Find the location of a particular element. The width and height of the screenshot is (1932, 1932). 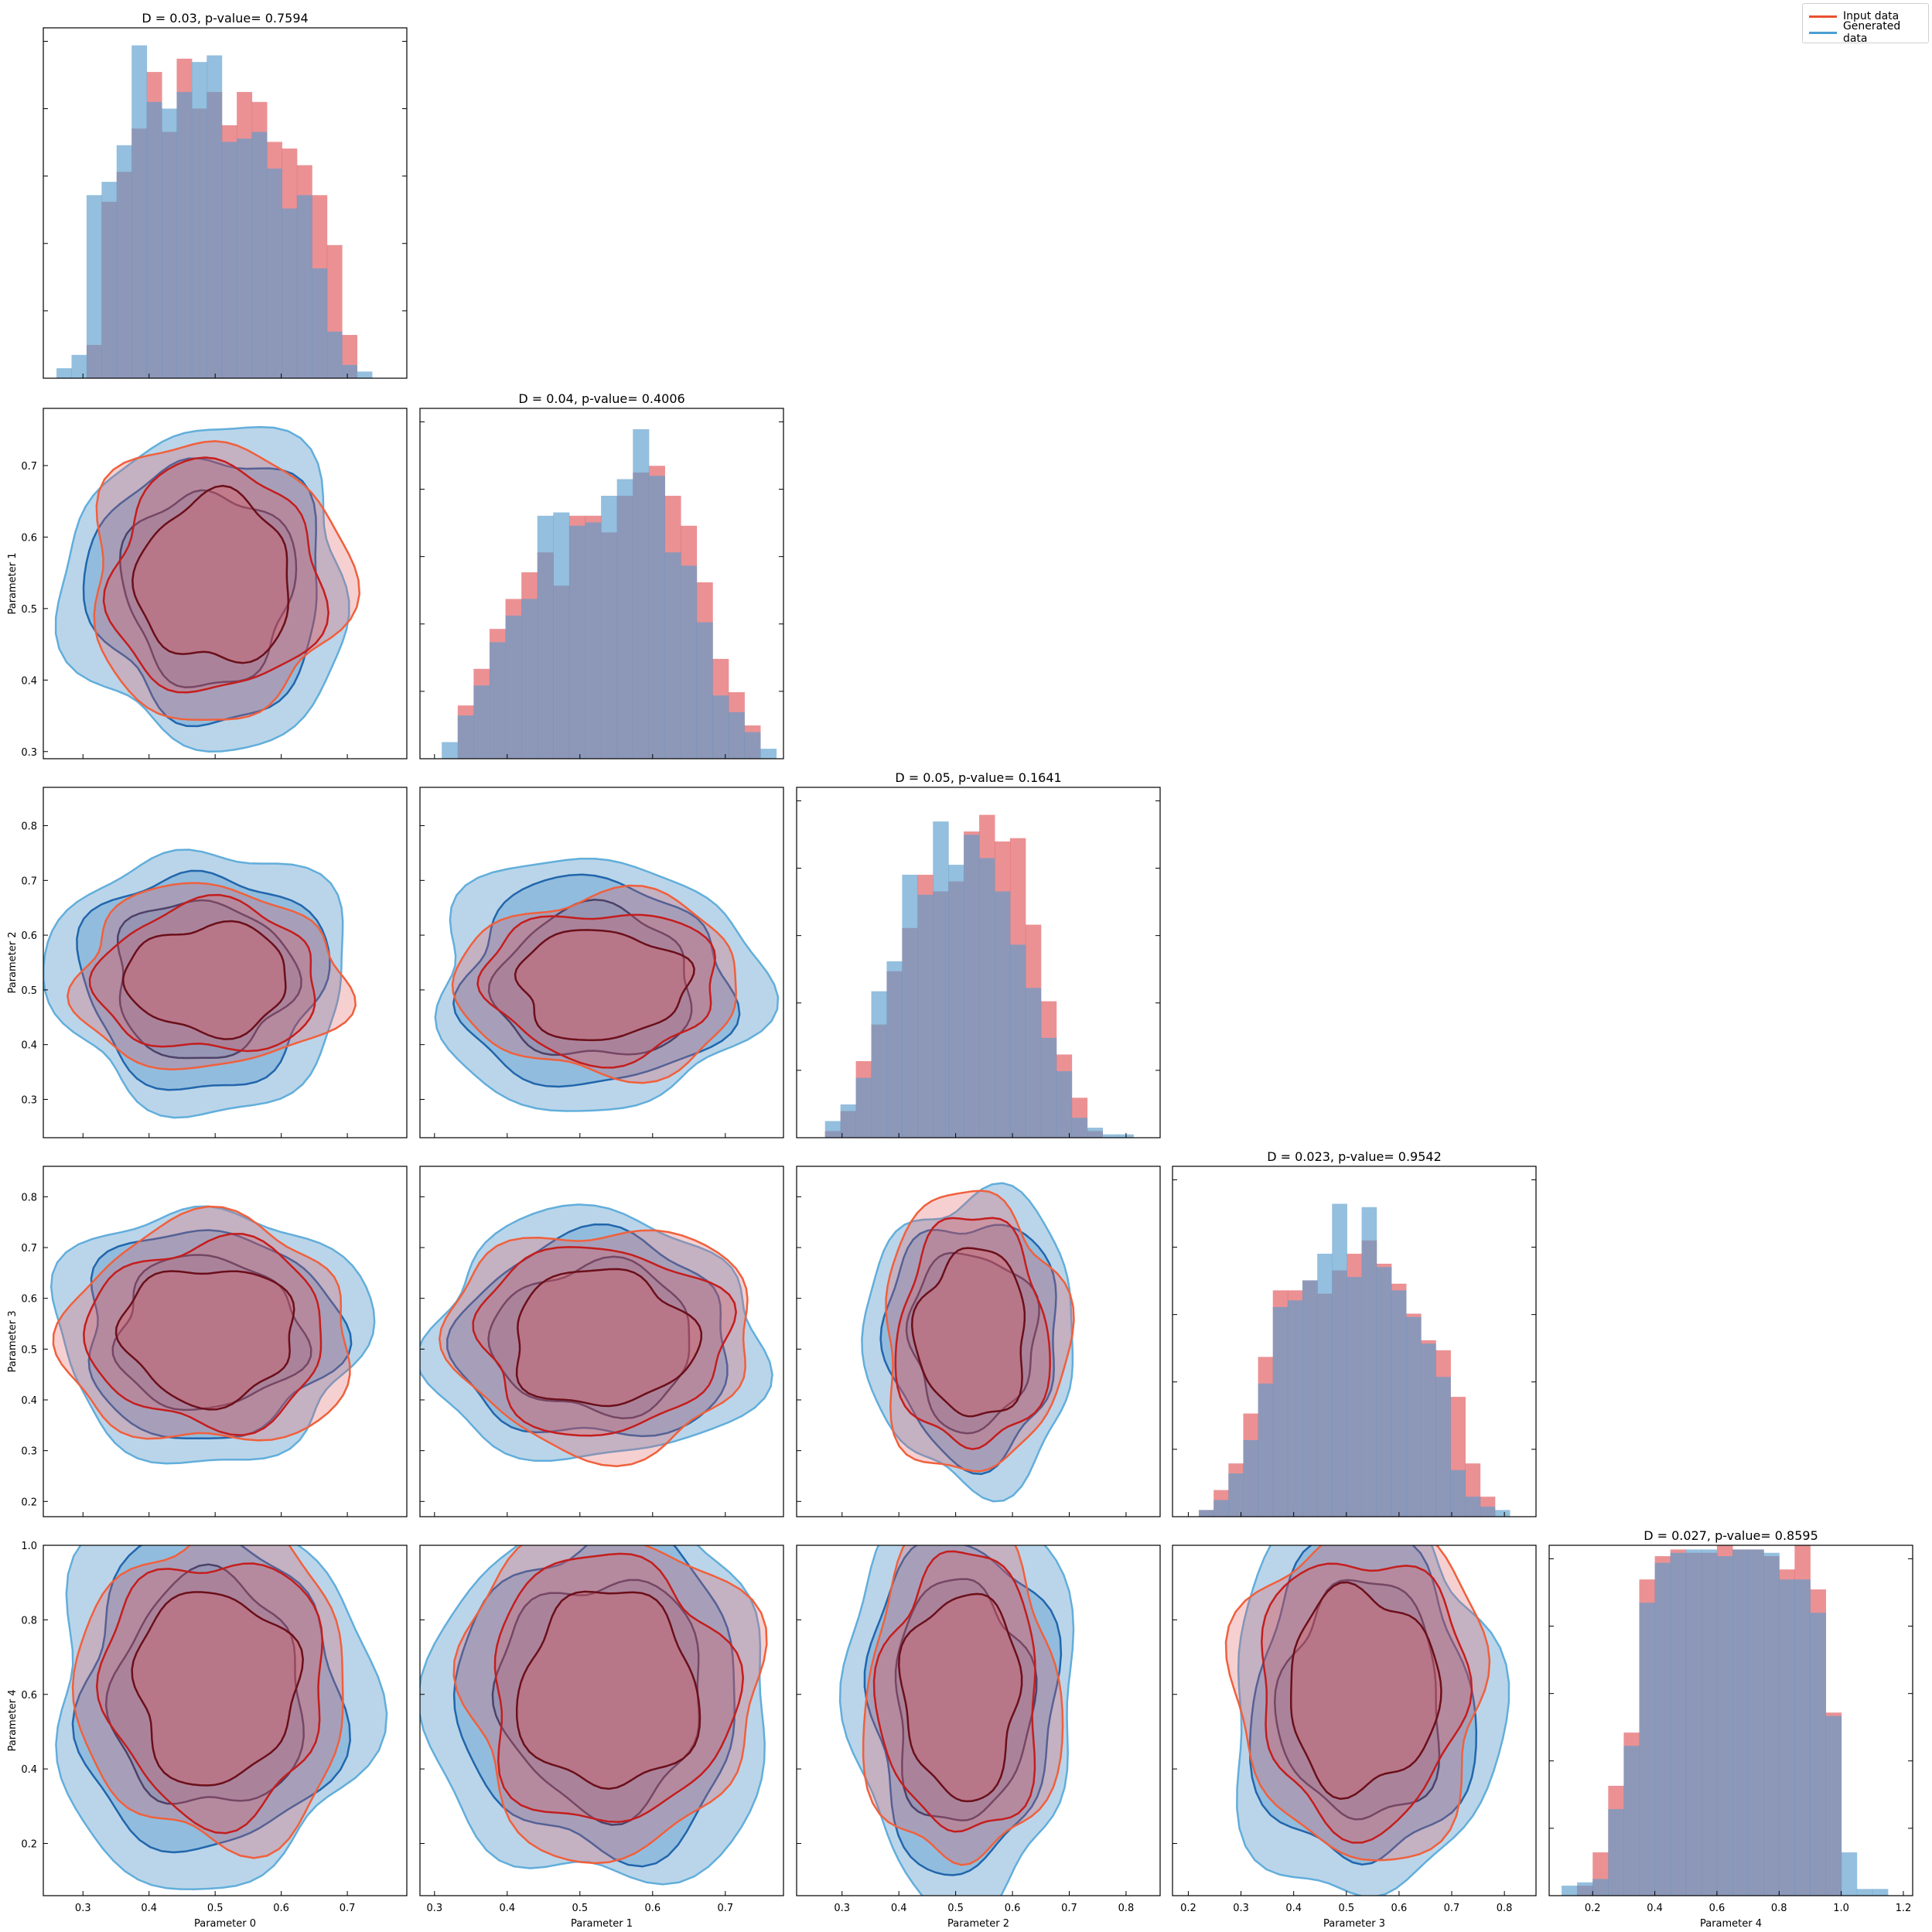

x-axis-label-2: Parameter 2 is located at coordinates (978, 1924).